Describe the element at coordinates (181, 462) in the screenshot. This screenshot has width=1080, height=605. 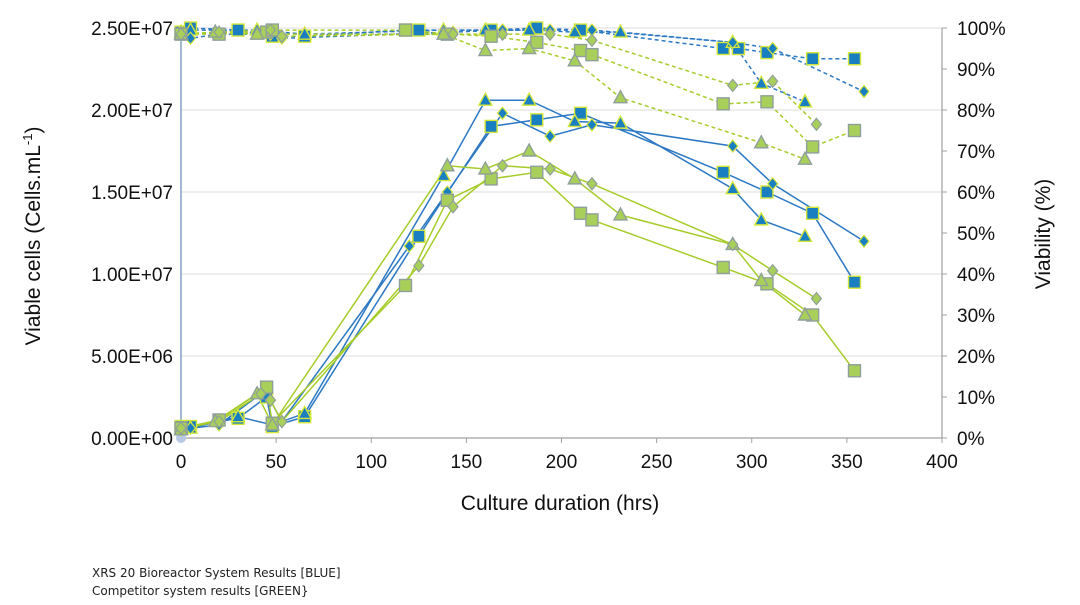
I see `x-tick-label: 0` at that location.